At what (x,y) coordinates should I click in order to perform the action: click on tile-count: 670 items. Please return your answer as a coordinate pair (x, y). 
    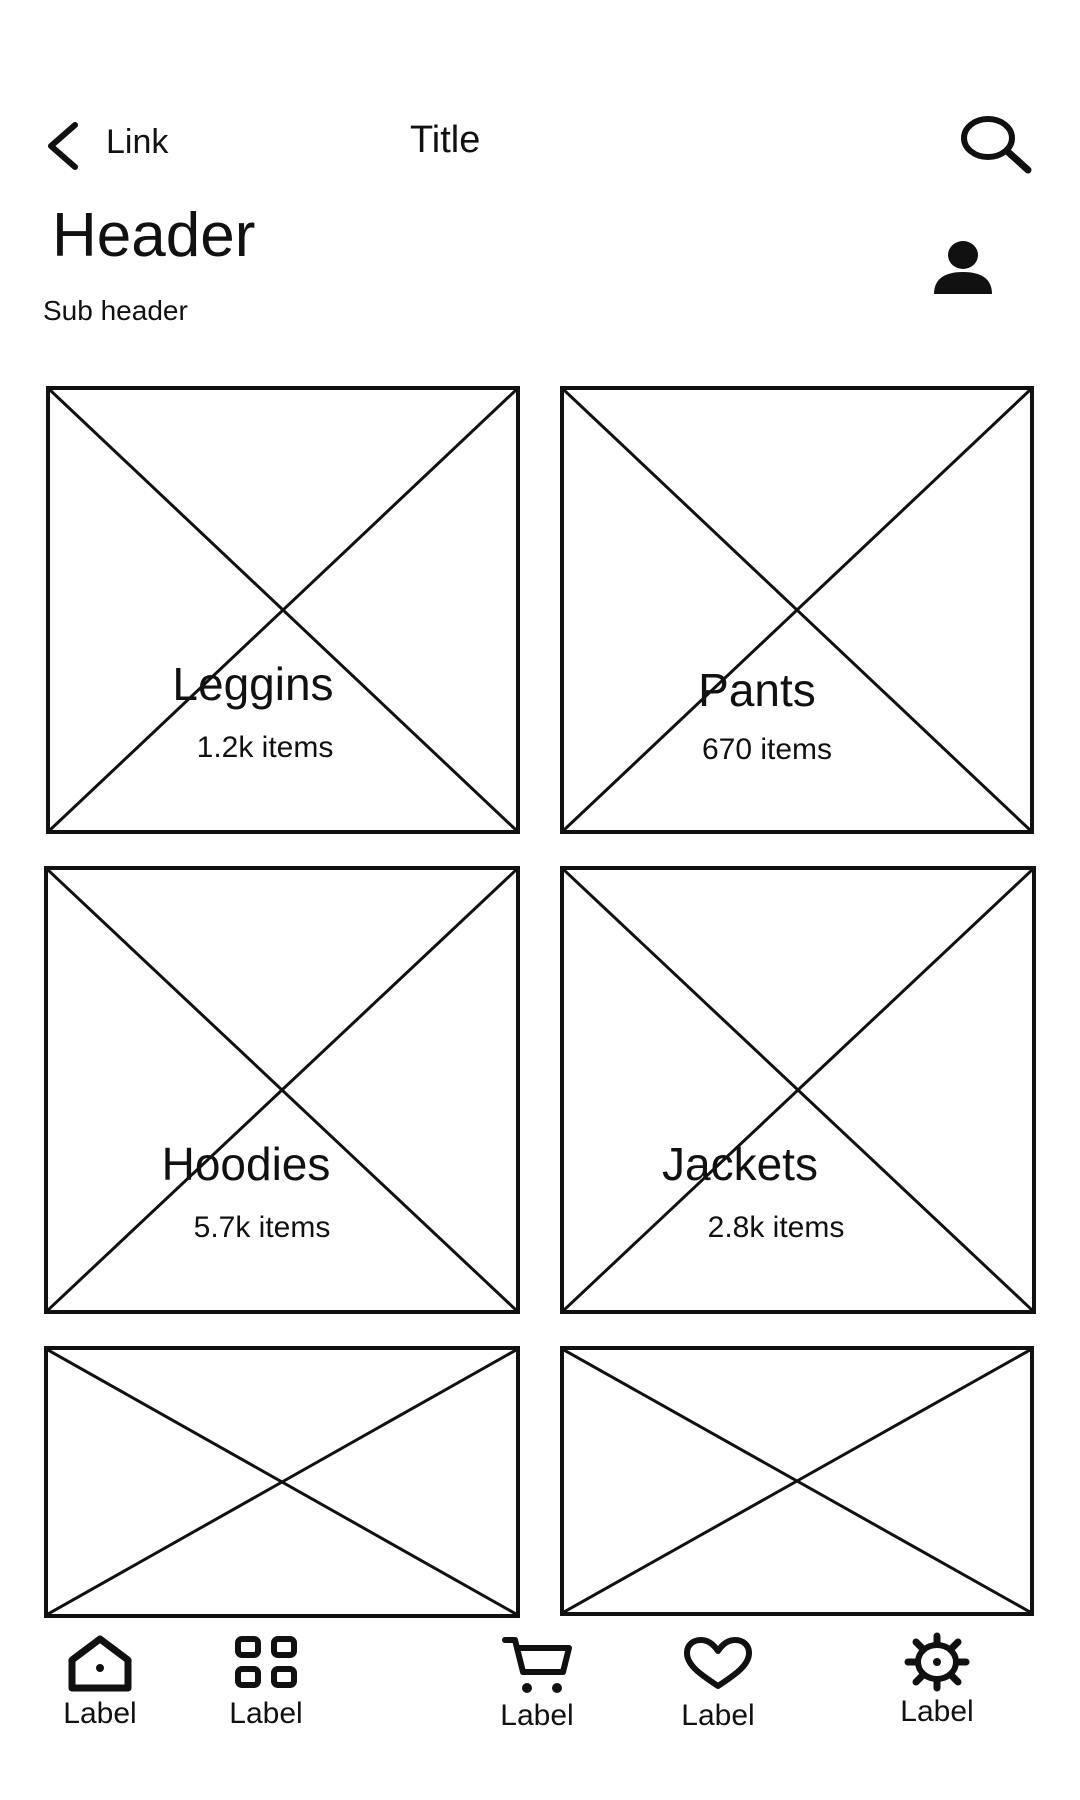
    Looking at the image, I should click on (767, 749).